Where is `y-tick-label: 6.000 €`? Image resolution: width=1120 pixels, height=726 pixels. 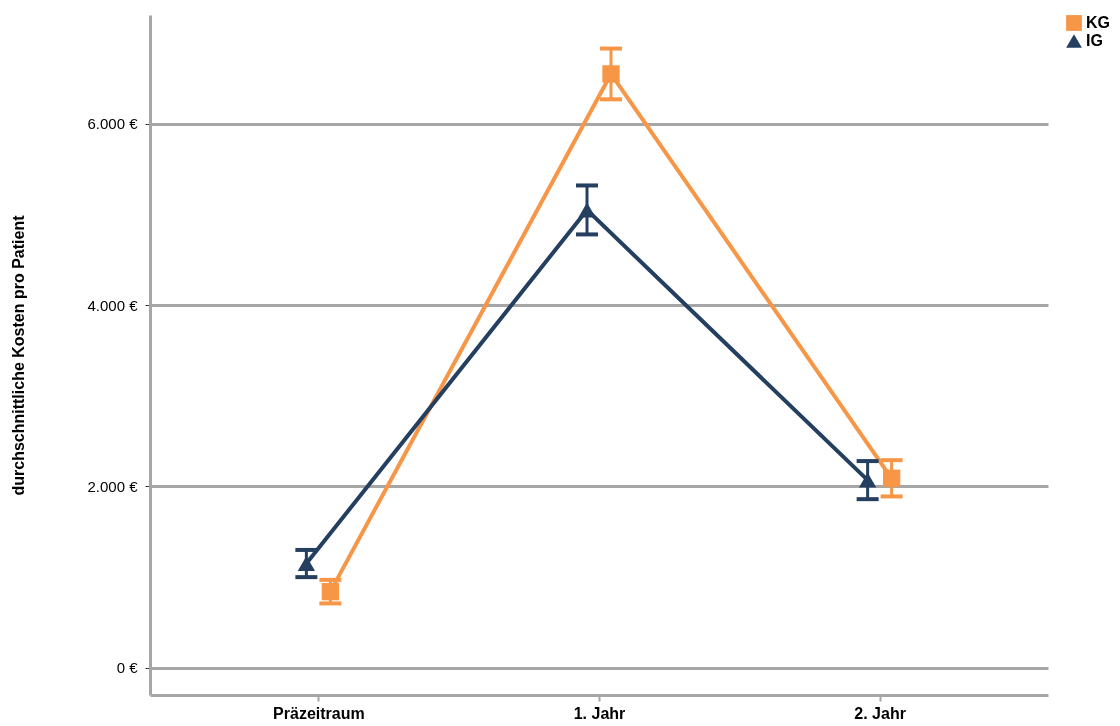
y-tick-label: 6.000 € is located at coordinates (113, 124).